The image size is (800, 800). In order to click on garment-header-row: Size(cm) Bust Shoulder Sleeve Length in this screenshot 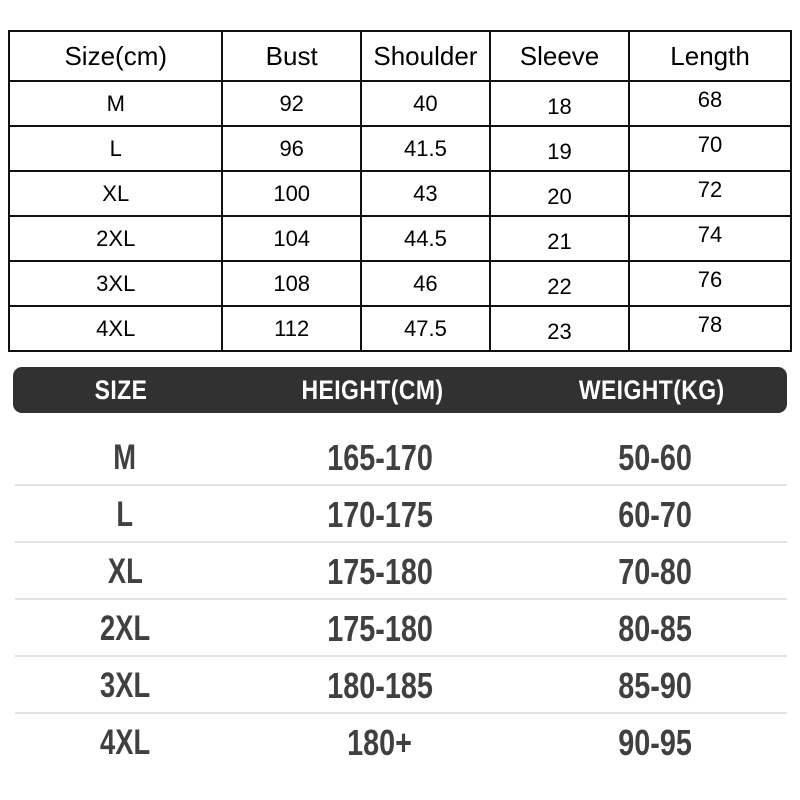, I will do `click(399, 56)`.